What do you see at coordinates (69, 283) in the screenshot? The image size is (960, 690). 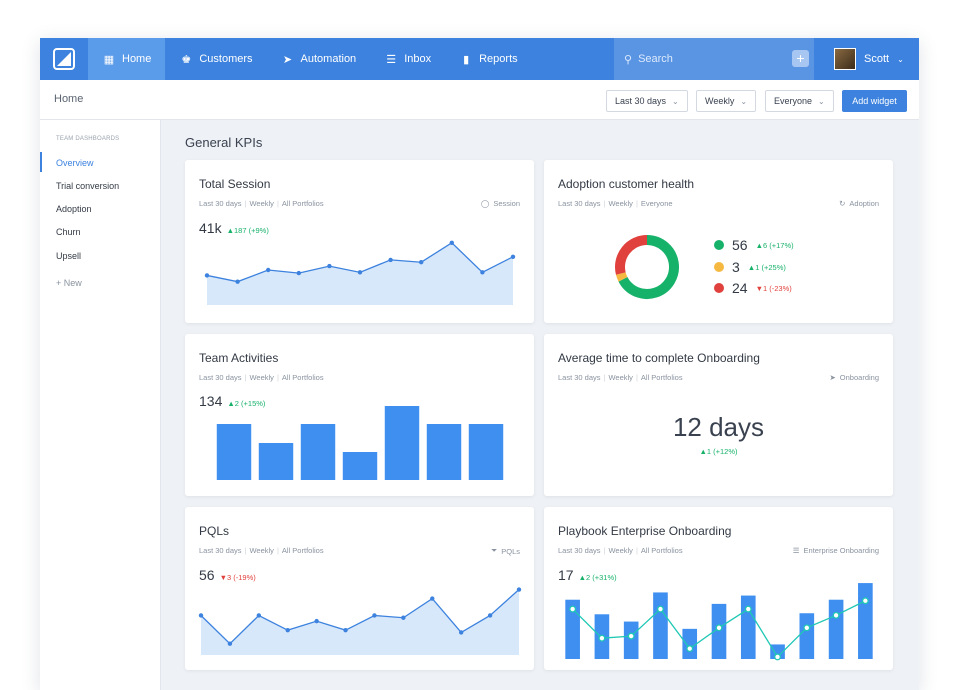 I see `sidebar-new-button: + New` at bounding box center [69, 283].